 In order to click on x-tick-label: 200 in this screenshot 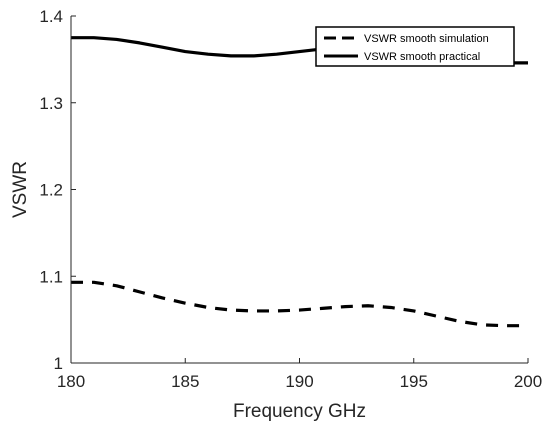, I will do `click(528, 381)`.